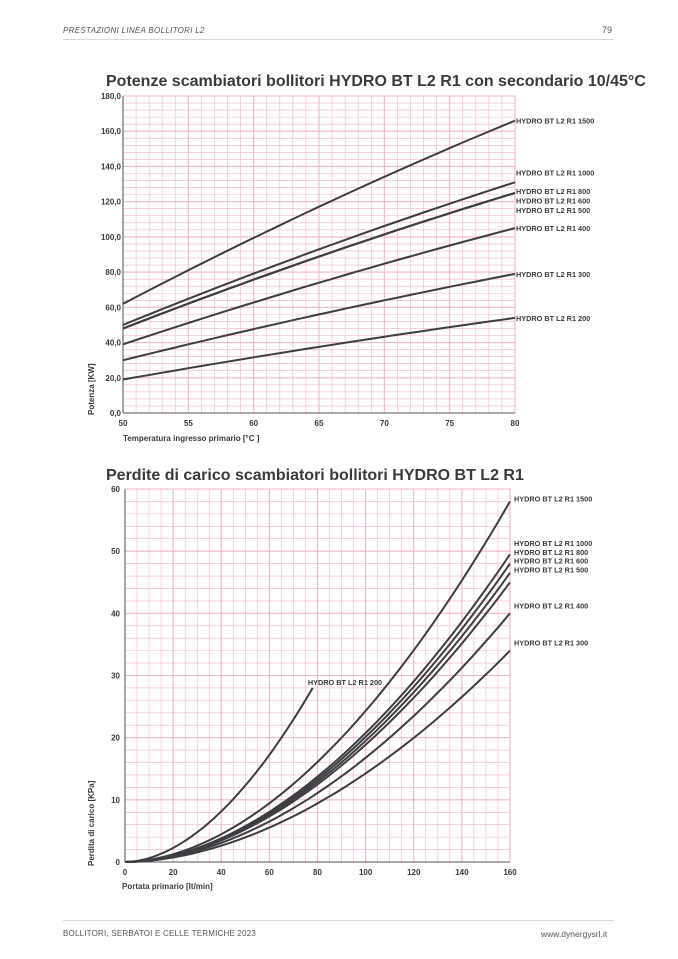  What do you see at coordinates (384, 423) in the screenshot?
I see `x-tick-label: 70` at bounding box center [384, 423].